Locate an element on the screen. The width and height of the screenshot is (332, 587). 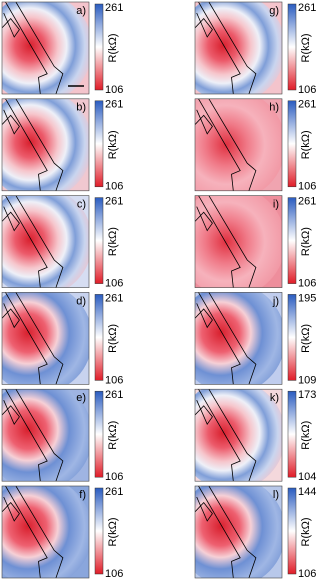
colorbar-max: 195 is located at coordinates (307, 298).